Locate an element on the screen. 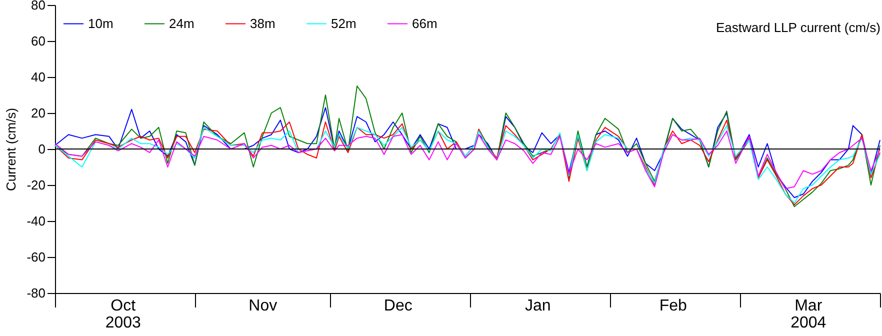 This screenshot has width=882, height=336. x-tick-label: Dec is located at coordinates (398, 306).